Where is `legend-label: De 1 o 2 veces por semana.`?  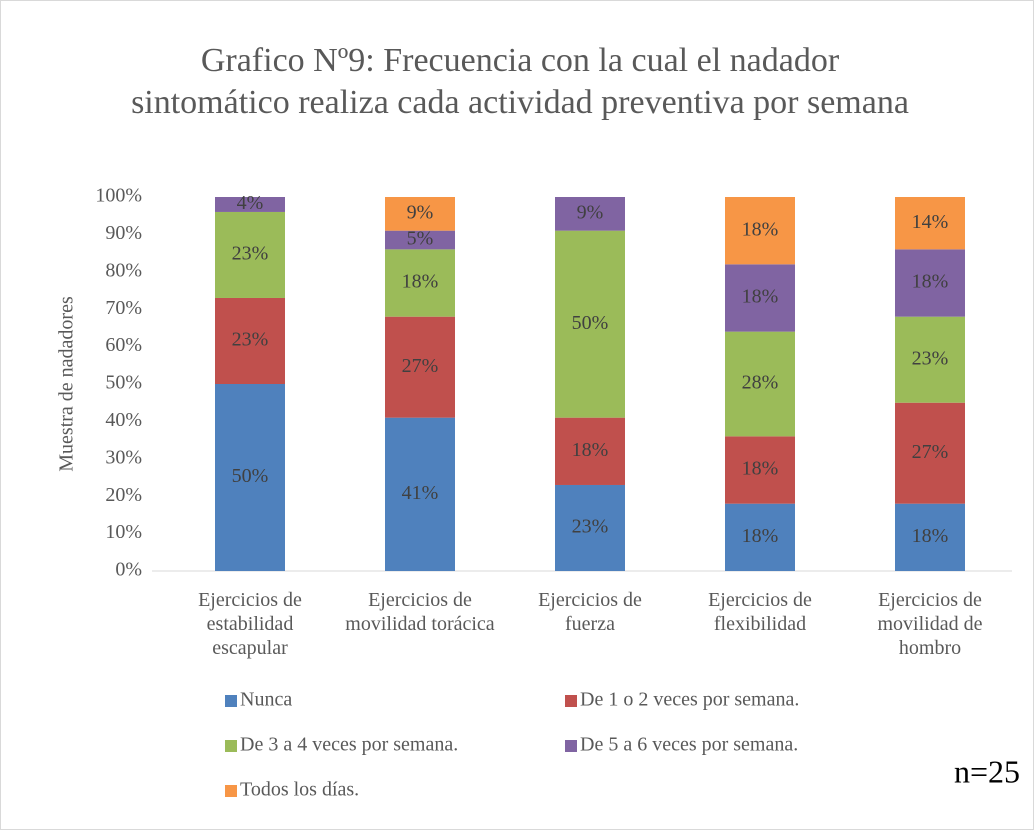 legend-label: De 1 o 2 veces por semana. is located at coordinates (689, 700).